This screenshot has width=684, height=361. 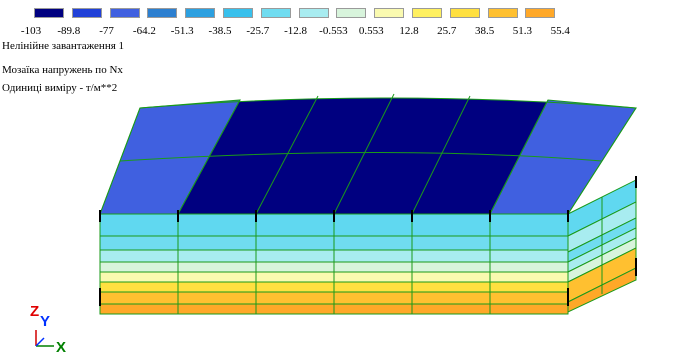 I want to click on units-label: Одиниці виміру - т/м**2, so click(x=60, y=88).